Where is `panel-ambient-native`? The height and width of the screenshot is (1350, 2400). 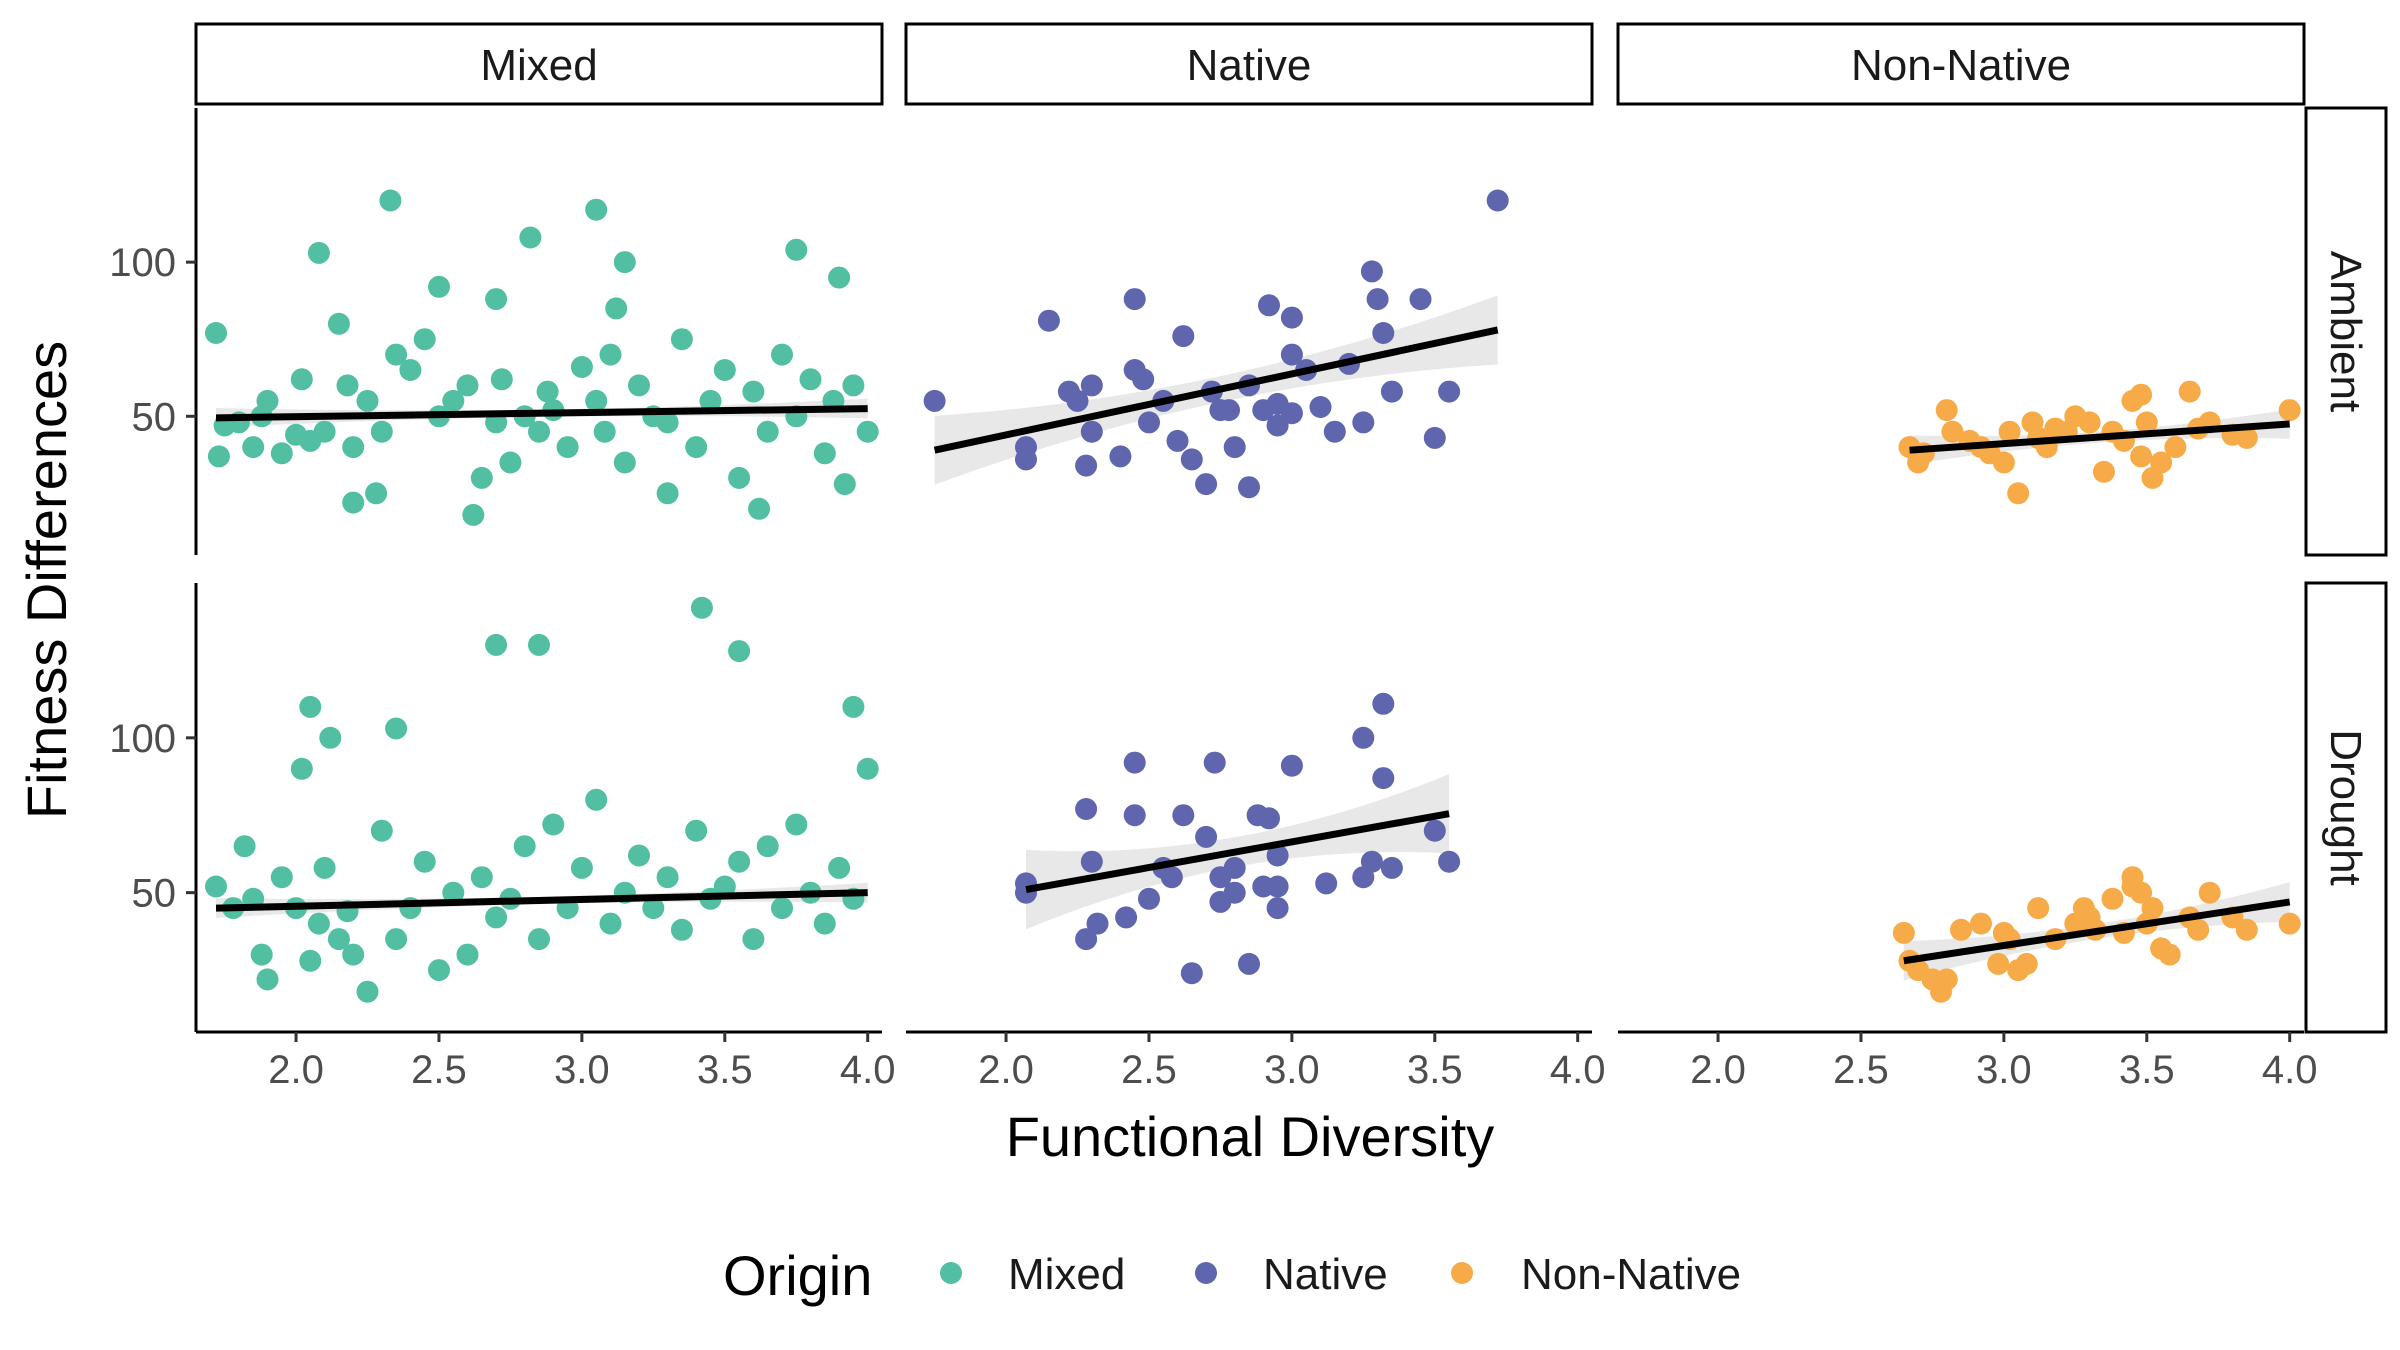
panel-ambient-native is located at coordinates (1216, 344).